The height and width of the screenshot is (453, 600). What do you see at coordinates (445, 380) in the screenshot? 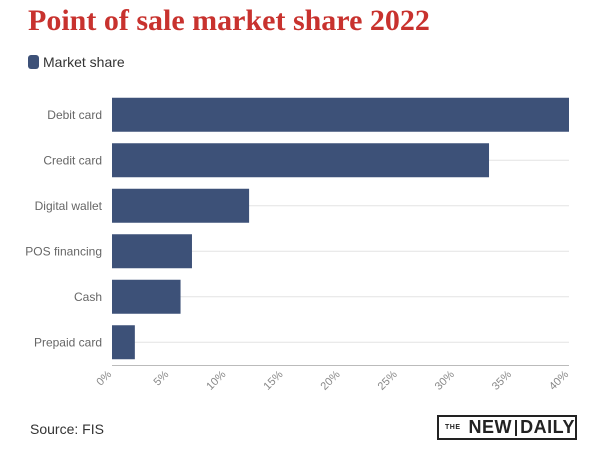
I see `x-tick-label: 30%` at bounding box center [445, 380].